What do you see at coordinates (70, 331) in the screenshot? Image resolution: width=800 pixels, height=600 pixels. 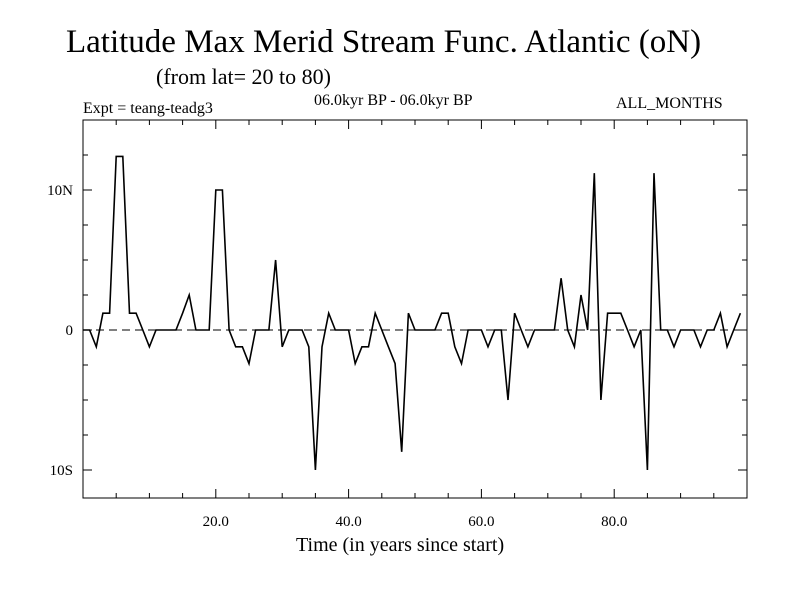 I see `y-tick-label: 0` at bounding box center [70, 331].